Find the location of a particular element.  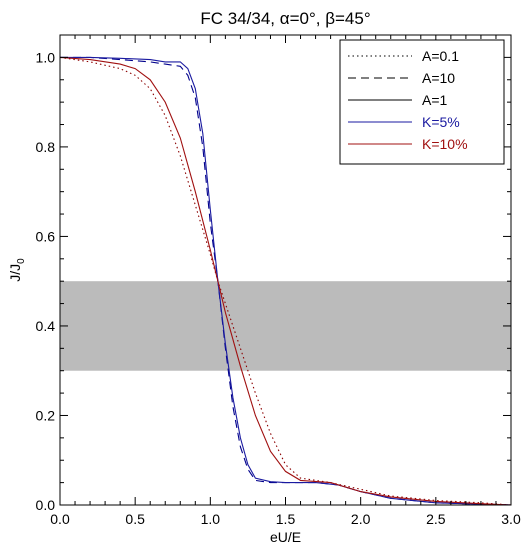

legend-box is located at coordinates (422, 102).